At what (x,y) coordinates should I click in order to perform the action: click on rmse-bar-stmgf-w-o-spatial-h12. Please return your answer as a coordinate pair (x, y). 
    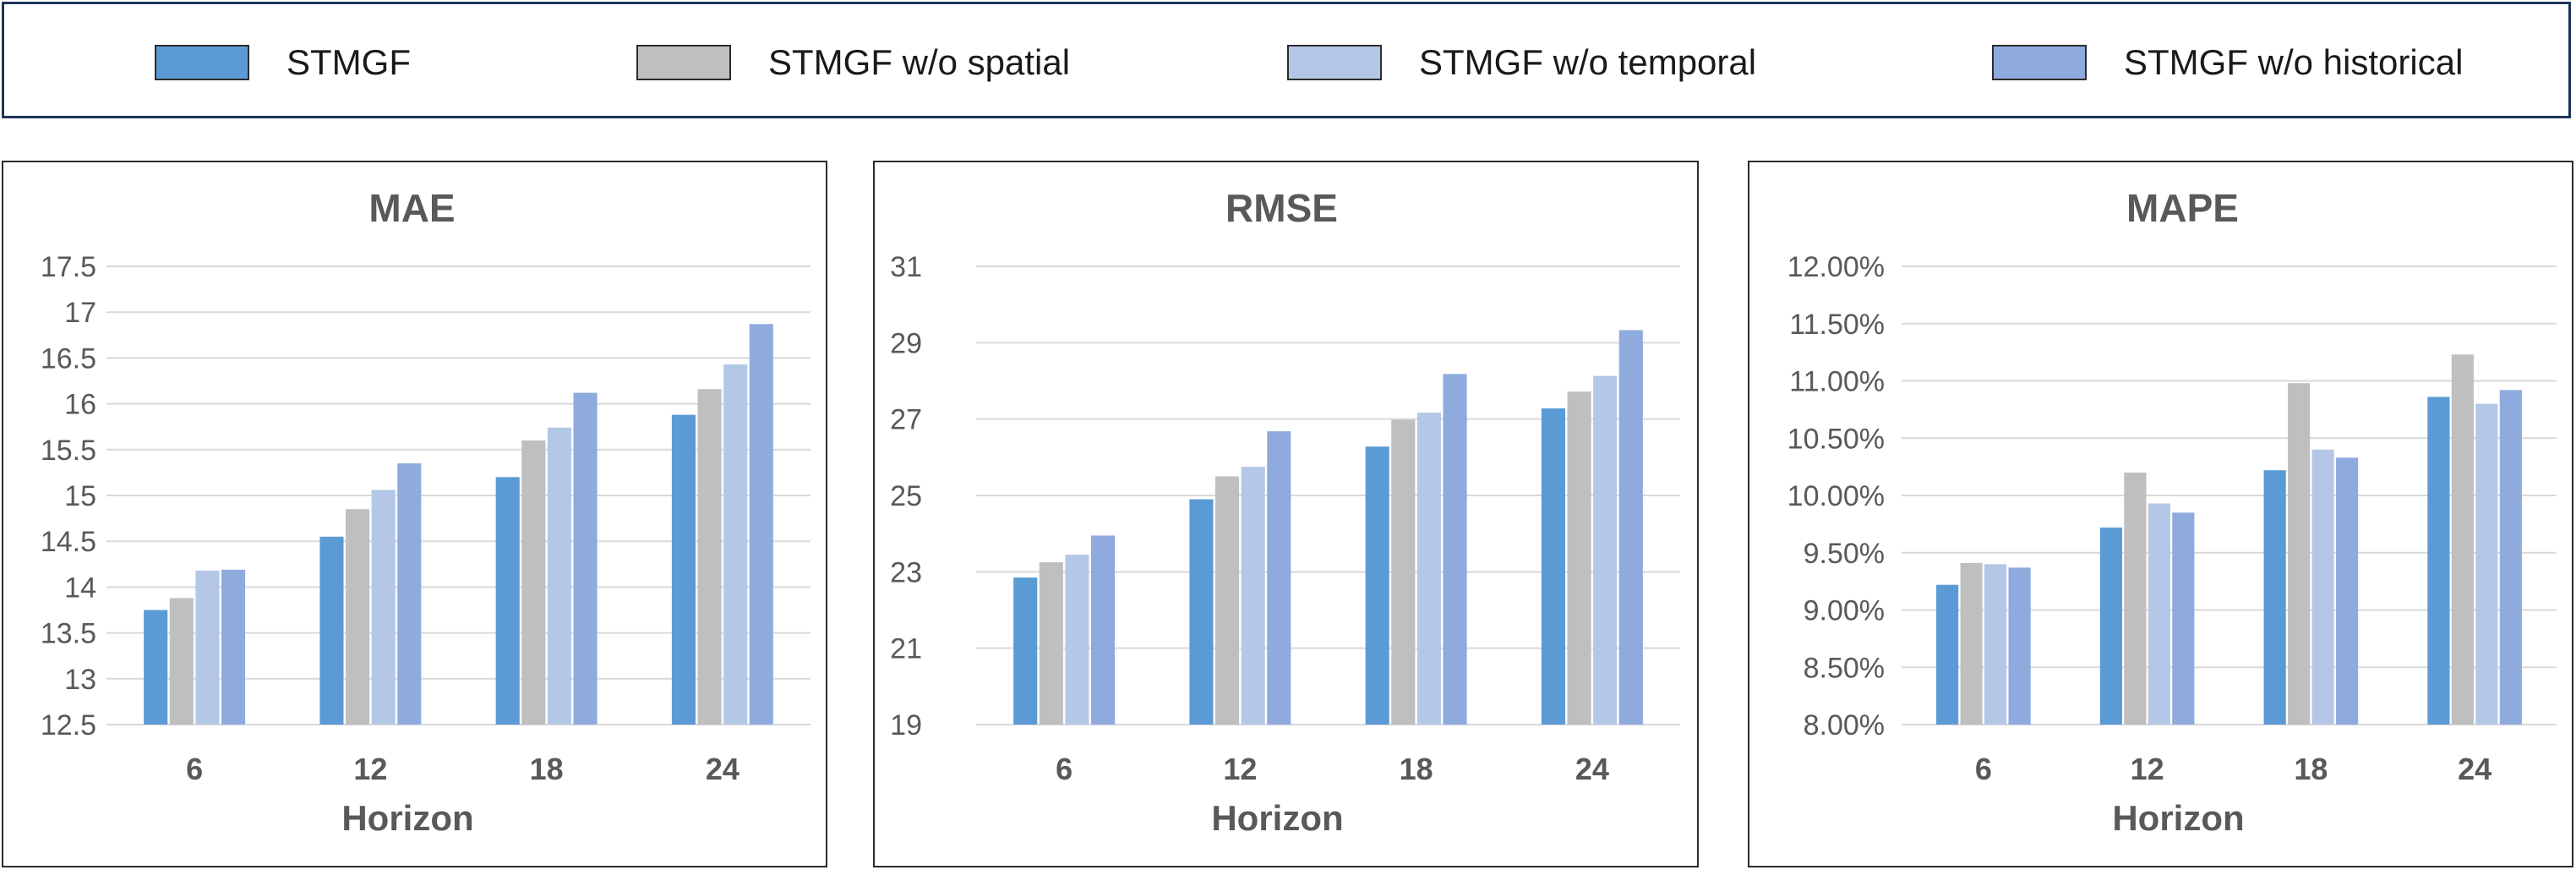
    Looking at the image, I should click on (1227, 600).